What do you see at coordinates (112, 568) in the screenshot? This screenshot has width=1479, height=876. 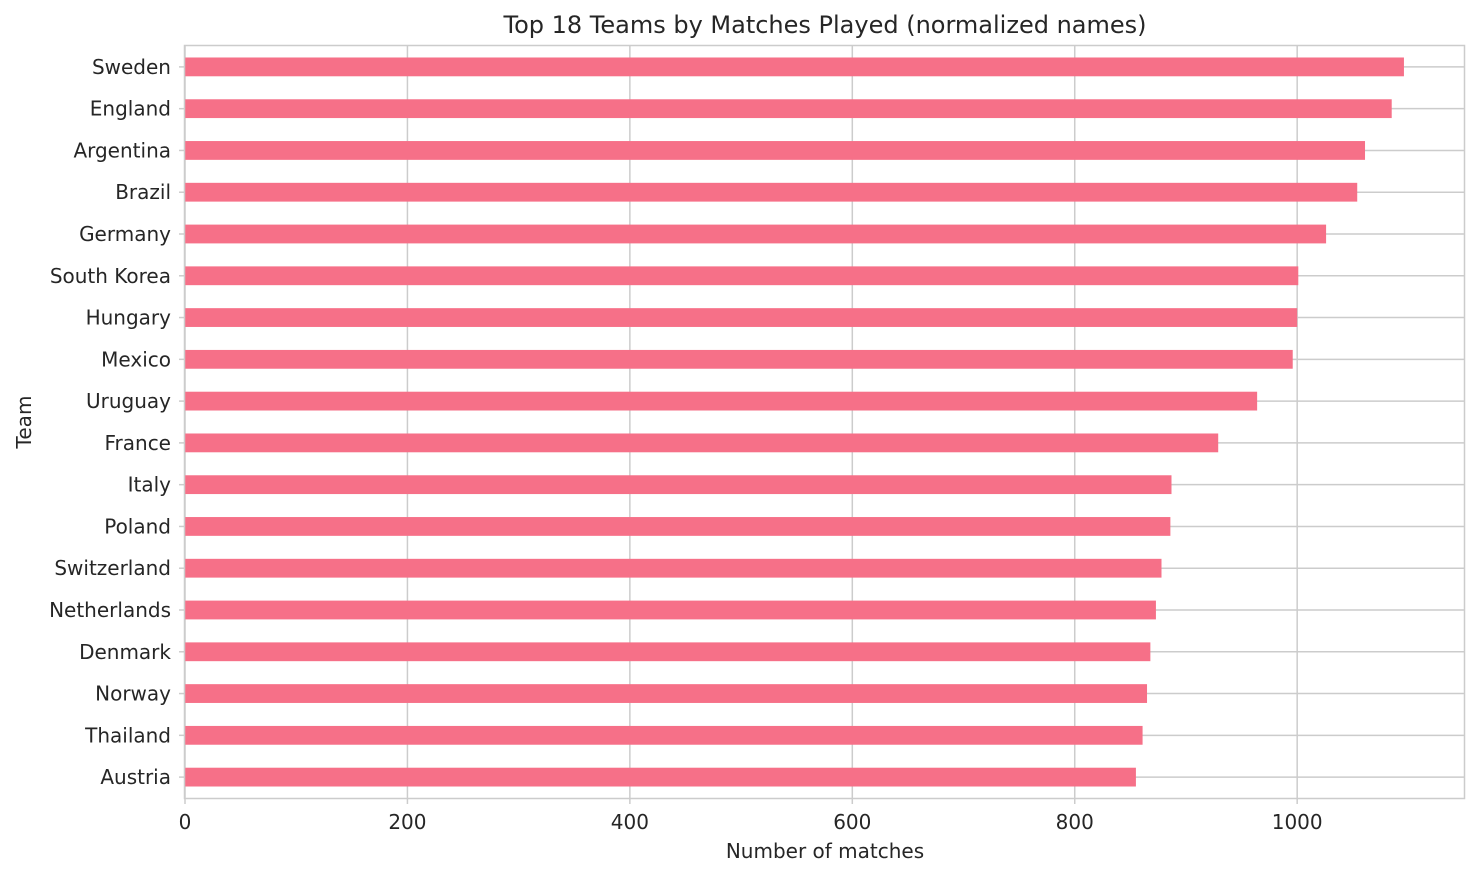 I see `y-tick-label: Switzerland` at bounding box center [112, 568].